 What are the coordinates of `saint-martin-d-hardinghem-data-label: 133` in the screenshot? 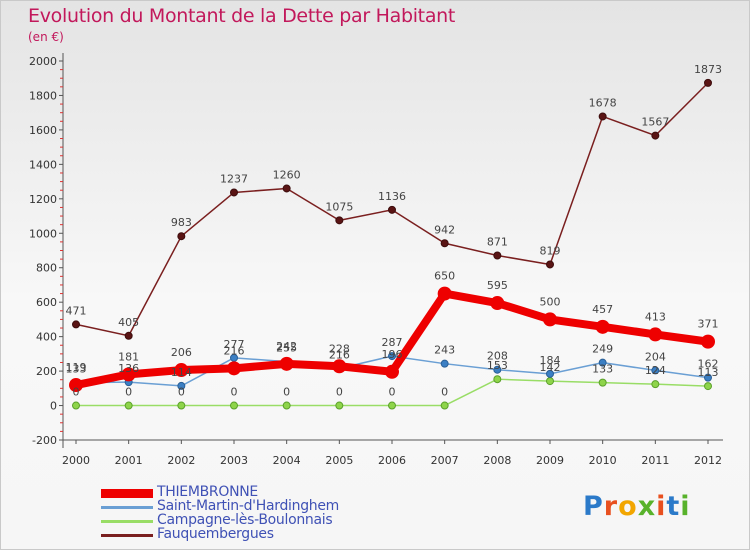 It's located at (76, 369).